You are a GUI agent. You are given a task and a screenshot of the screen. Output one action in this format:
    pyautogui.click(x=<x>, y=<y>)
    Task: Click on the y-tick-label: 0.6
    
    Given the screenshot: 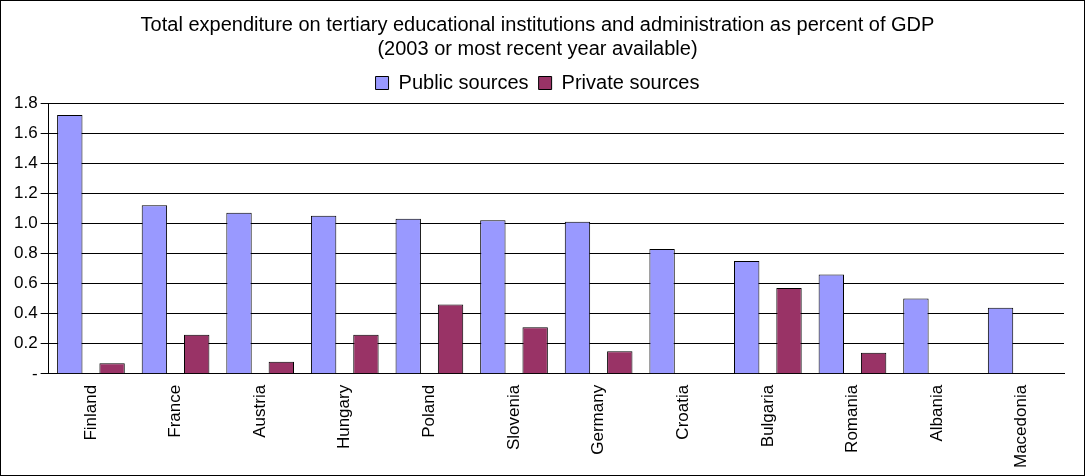 What is the action you would take?
    pyautogui.click(x=25, y=283)
    